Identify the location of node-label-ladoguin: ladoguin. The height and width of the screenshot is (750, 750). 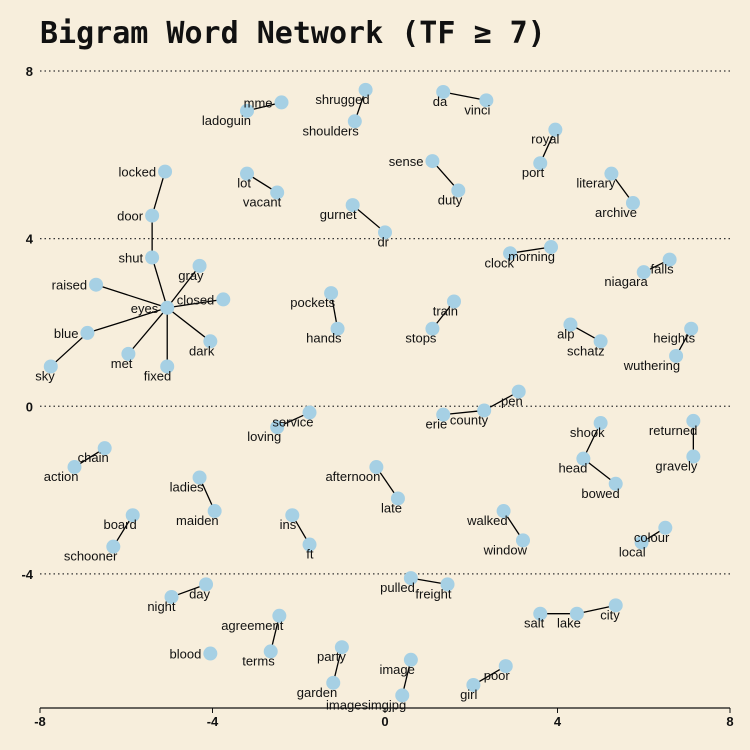
(226, 120).